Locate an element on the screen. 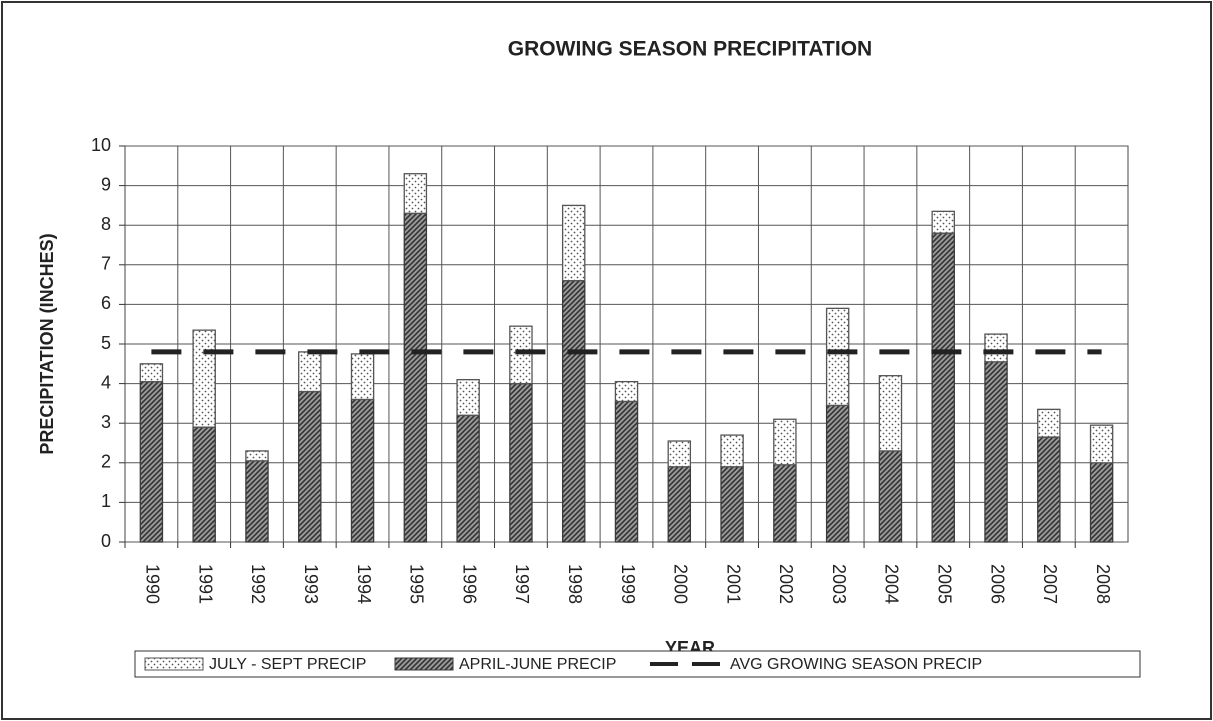 The height and width of the screenshot is (721, 1213). x-tick-label: 1990 is located at coordinates (153, 584).